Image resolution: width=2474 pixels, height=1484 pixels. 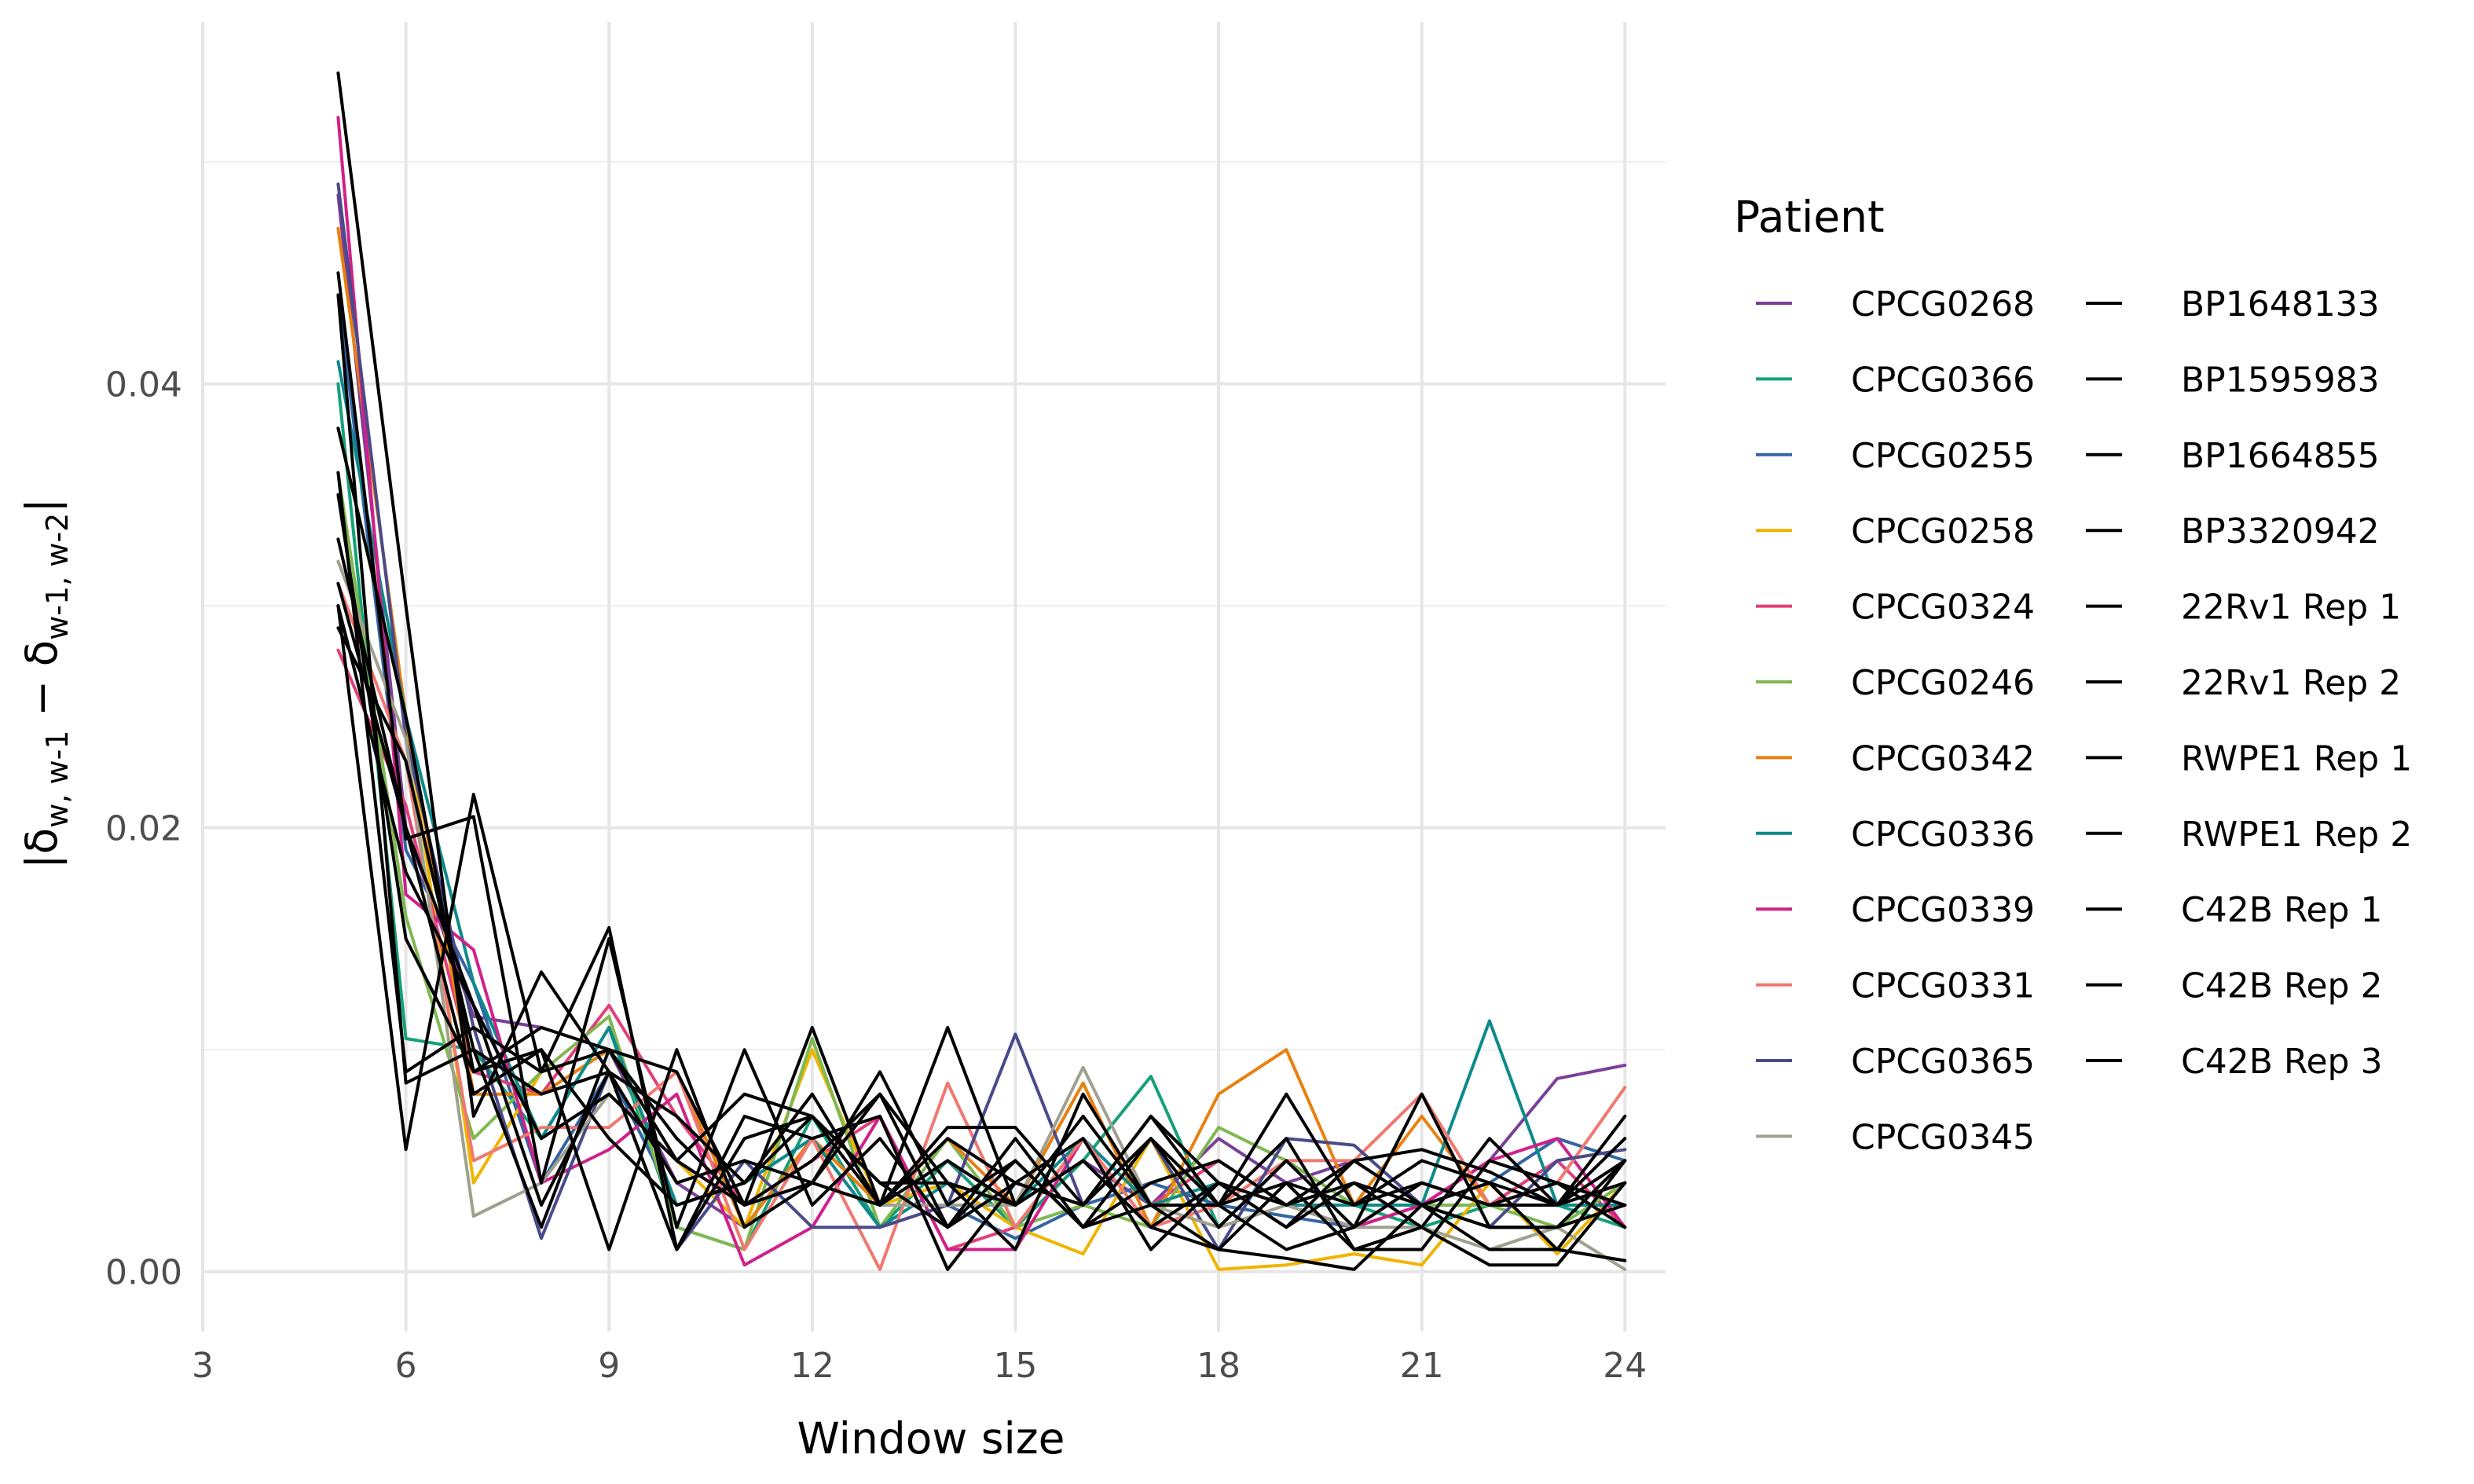 I want to click on legend-label: CPCG0342, so click(x=1943, y=758).